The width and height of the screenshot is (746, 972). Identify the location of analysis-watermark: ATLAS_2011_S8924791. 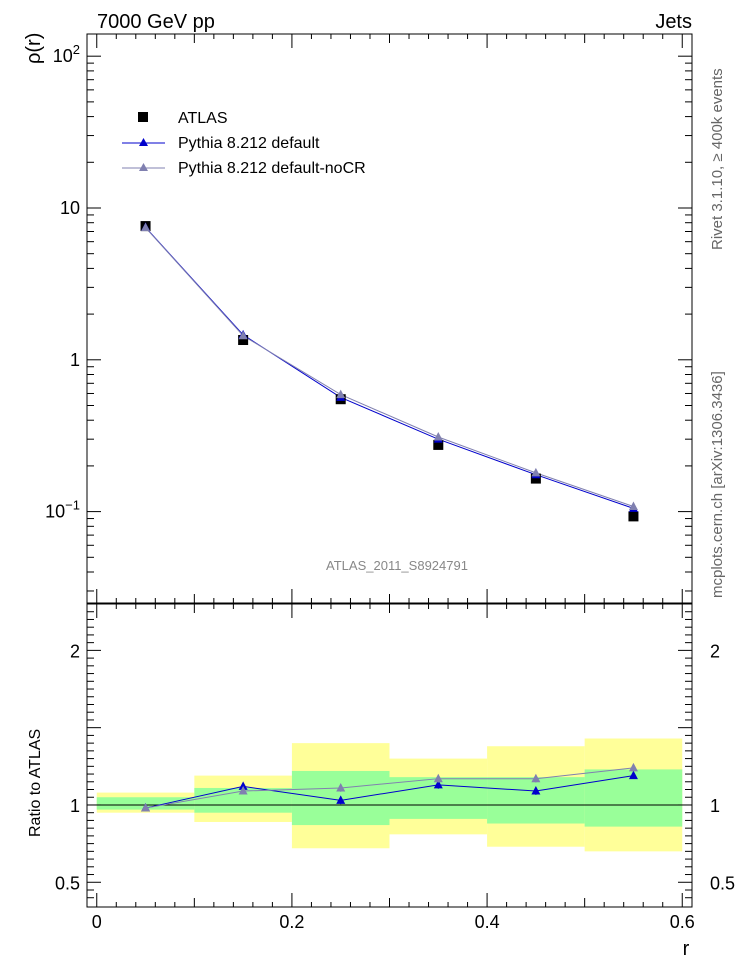
(397, 565).